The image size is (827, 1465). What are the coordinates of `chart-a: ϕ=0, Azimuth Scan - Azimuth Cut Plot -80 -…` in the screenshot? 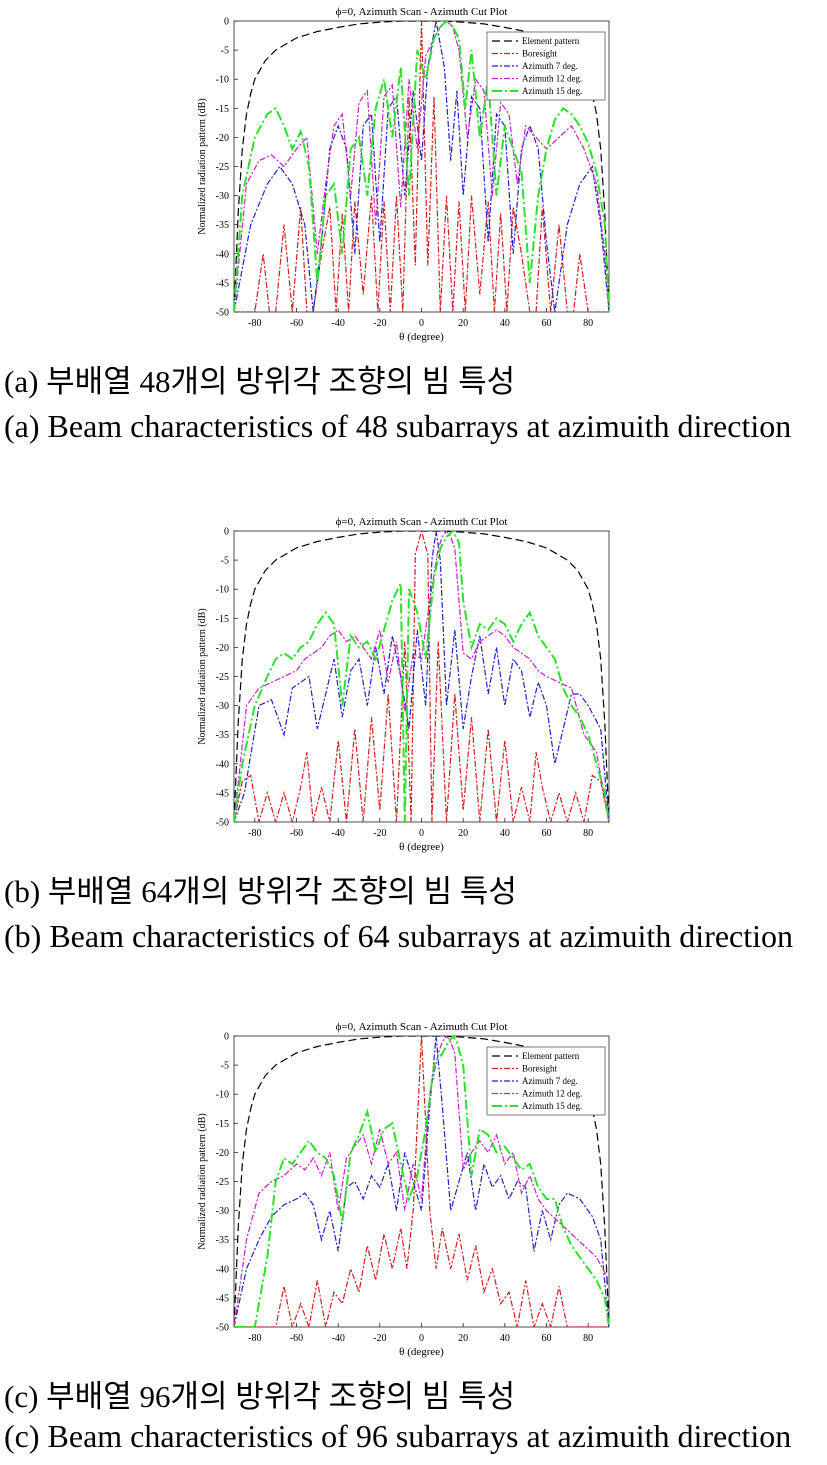 It's located at (403, 174).